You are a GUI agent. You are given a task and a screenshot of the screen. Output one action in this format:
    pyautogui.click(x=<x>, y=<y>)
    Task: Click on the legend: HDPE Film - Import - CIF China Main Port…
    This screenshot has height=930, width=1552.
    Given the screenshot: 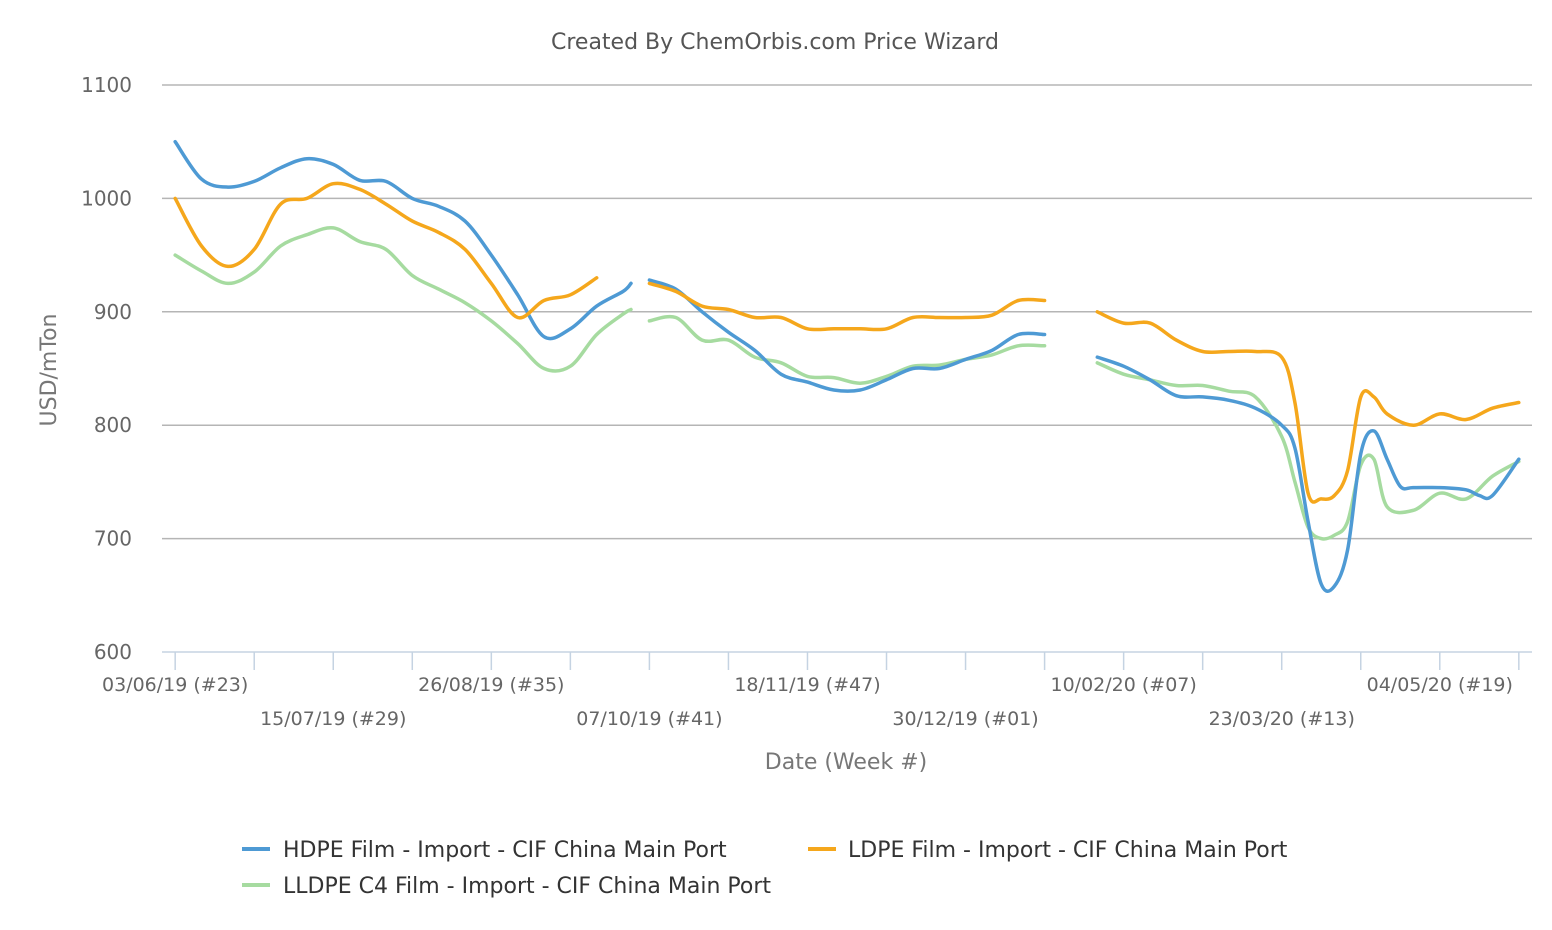 What is the action you would take?
    pyautogui.click(x=765, y=868)
    